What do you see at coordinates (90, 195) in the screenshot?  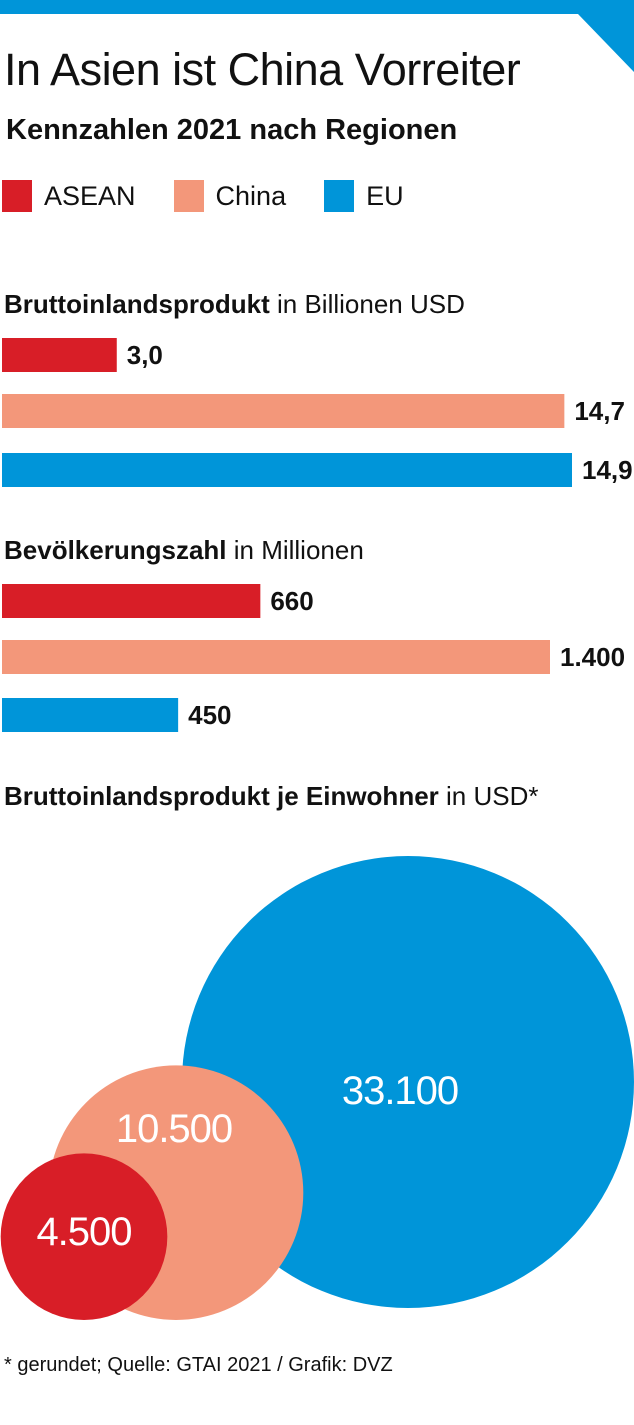 I see `legend-label-asean: ASEAN` at bounding box center [90, 195].